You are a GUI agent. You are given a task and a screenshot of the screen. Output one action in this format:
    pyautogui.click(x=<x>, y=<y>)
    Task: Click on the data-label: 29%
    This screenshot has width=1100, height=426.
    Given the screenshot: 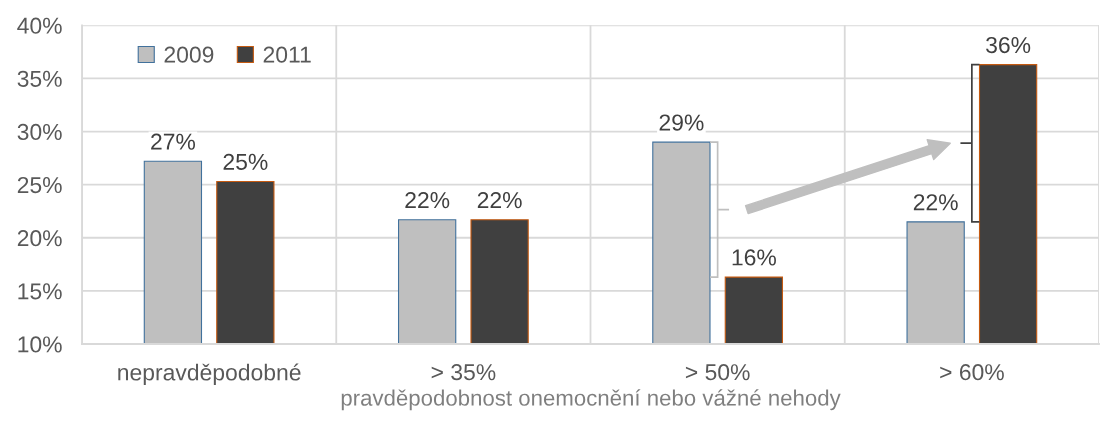 What is the action you would take?
    pyautogui.click(x=681, y=122)
    